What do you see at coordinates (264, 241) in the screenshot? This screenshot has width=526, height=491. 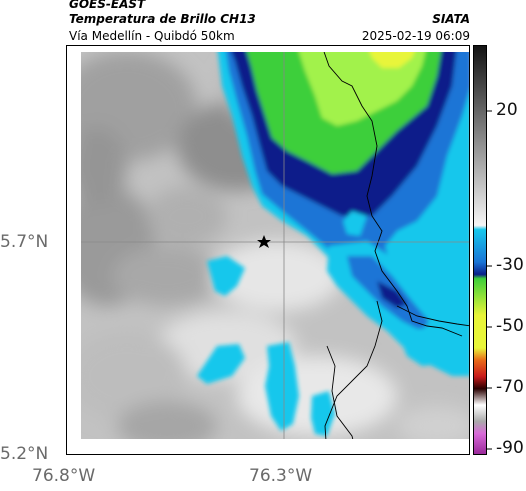 I see `star-icon` at bounding box center [264, 241].